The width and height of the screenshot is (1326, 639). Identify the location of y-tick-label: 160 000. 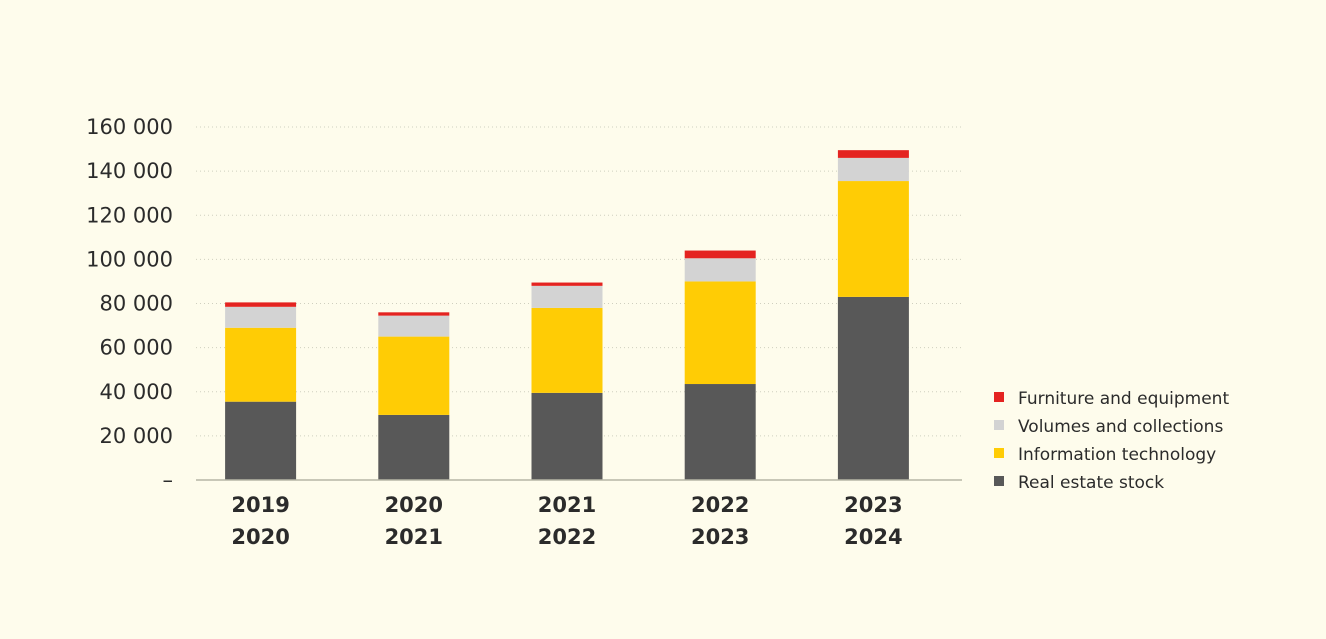
(129, 127).